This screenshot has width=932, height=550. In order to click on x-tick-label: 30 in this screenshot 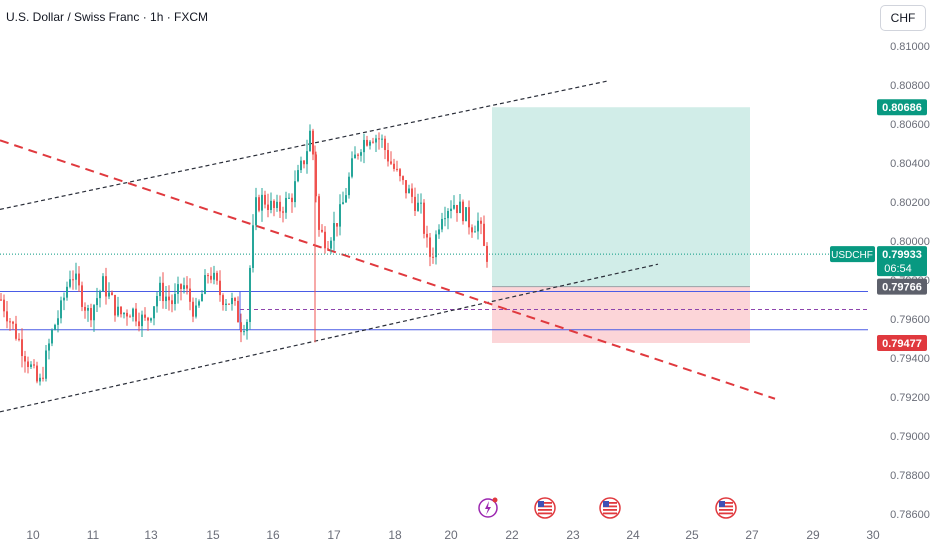, I will do `click(873, 535)`.